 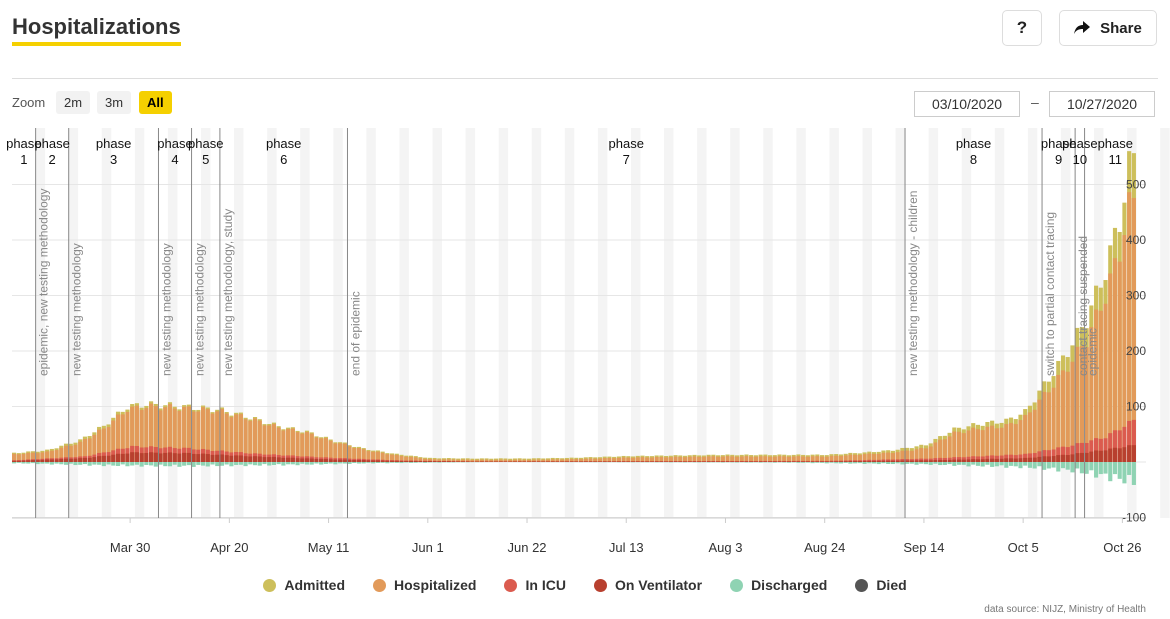 I want to click on legend-died-label: Died, so click(x=891, y=585).